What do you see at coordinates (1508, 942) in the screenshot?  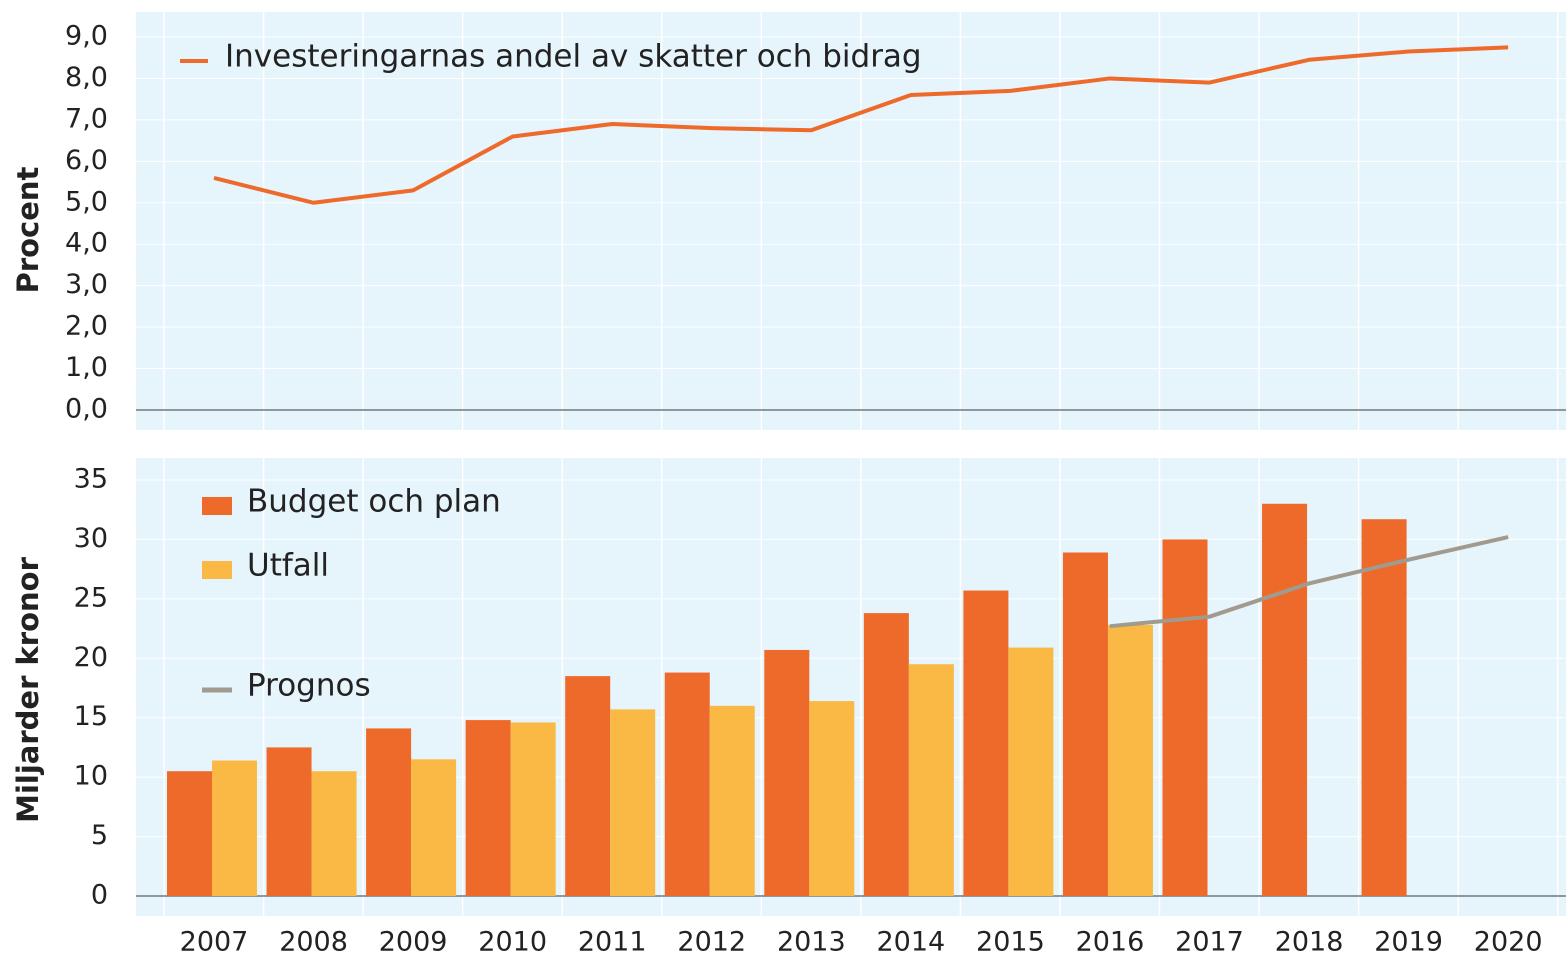 I see `x-tick-label: 2020` at bounding box center [1508, 942].